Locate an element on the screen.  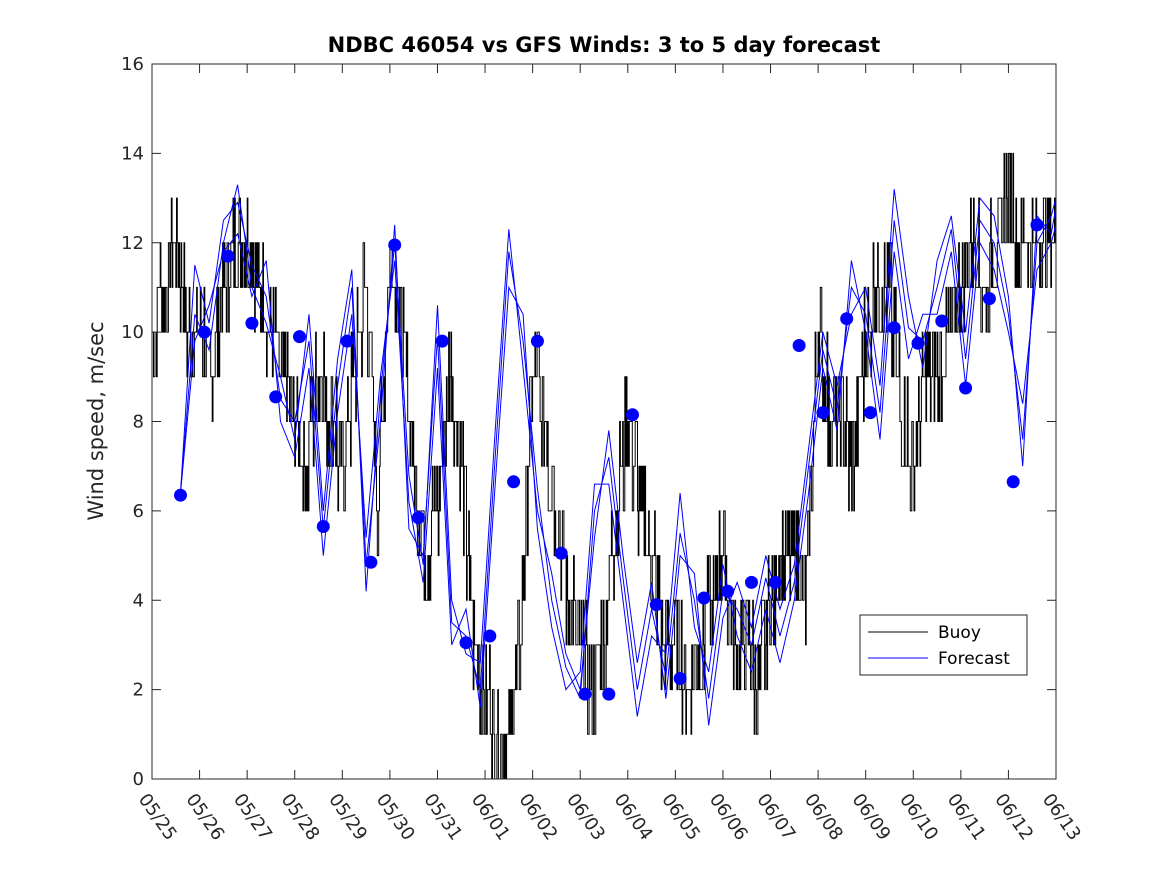
legend-forecast-label: Forecast is located at coordinates (974, 659).